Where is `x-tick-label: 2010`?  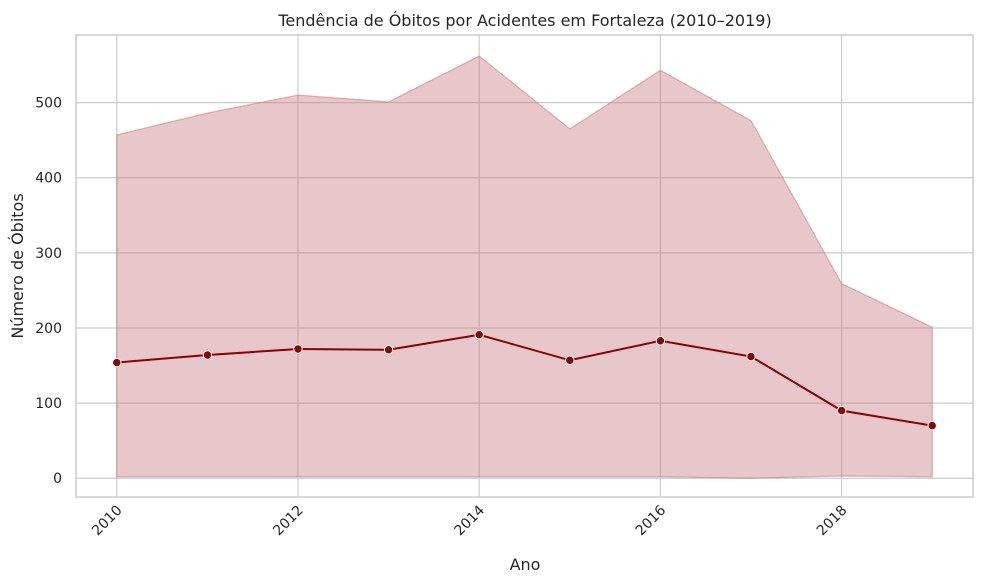
x-tick-label: 2010 is located at coordinates (107, 521).